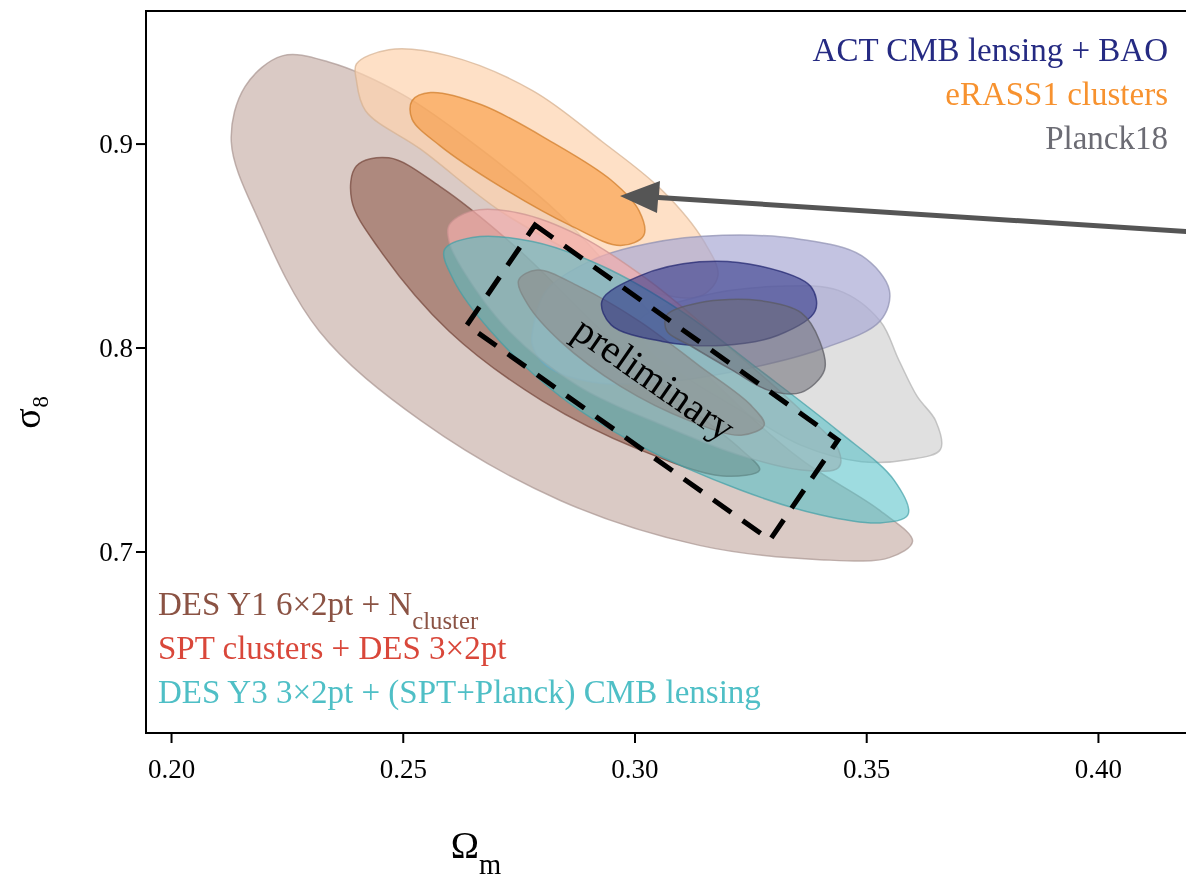  What do you see at coordinates (867, 769) in the screenshot?
I see `x-tick-label: 0.35` at bounding box center [867, 769].